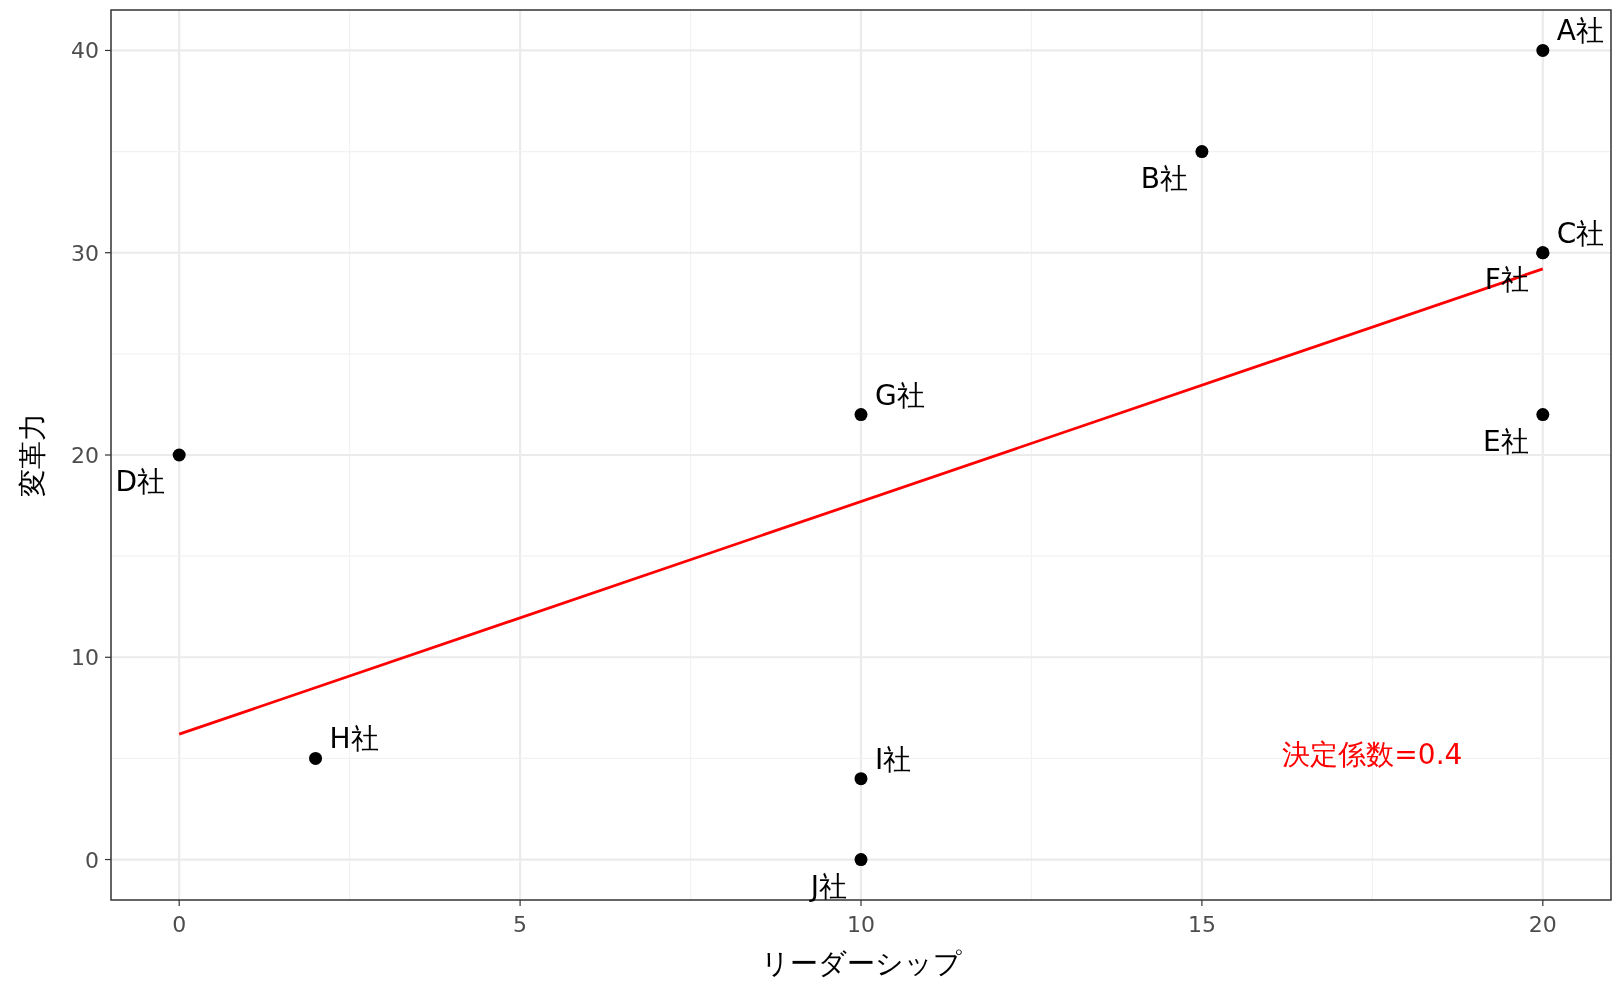  I want to click on x-tick-label: 5, so click(520, 924).